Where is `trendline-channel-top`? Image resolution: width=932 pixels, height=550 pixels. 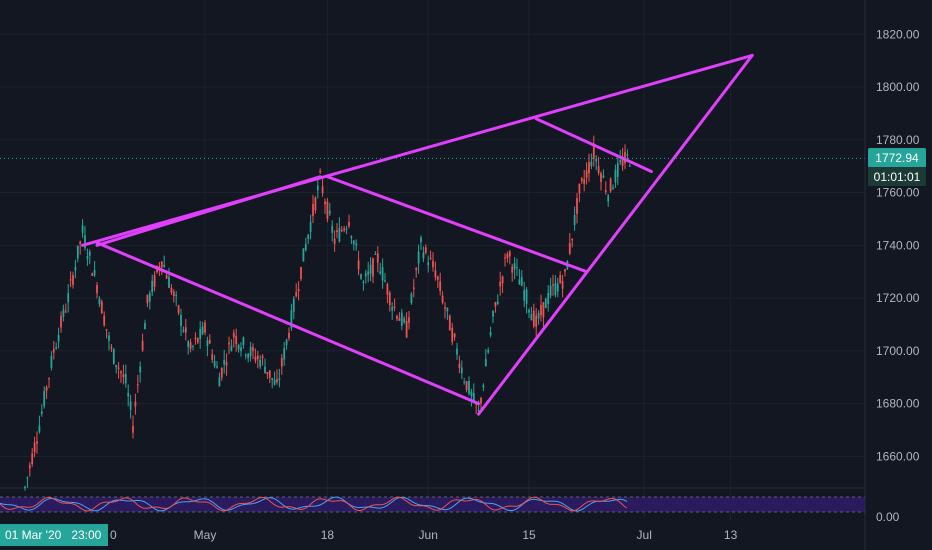 trendline-channel-top is located at coordinates (208, 211).